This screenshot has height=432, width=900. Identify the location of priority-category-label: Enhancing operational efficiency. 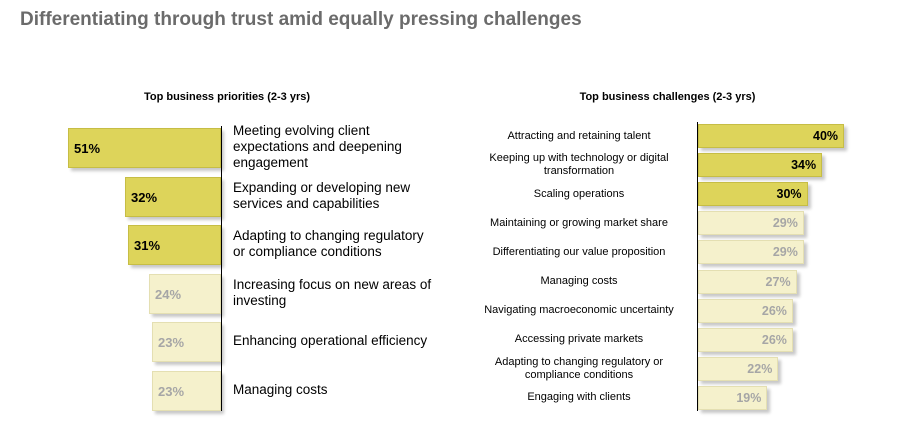
(330, 340).